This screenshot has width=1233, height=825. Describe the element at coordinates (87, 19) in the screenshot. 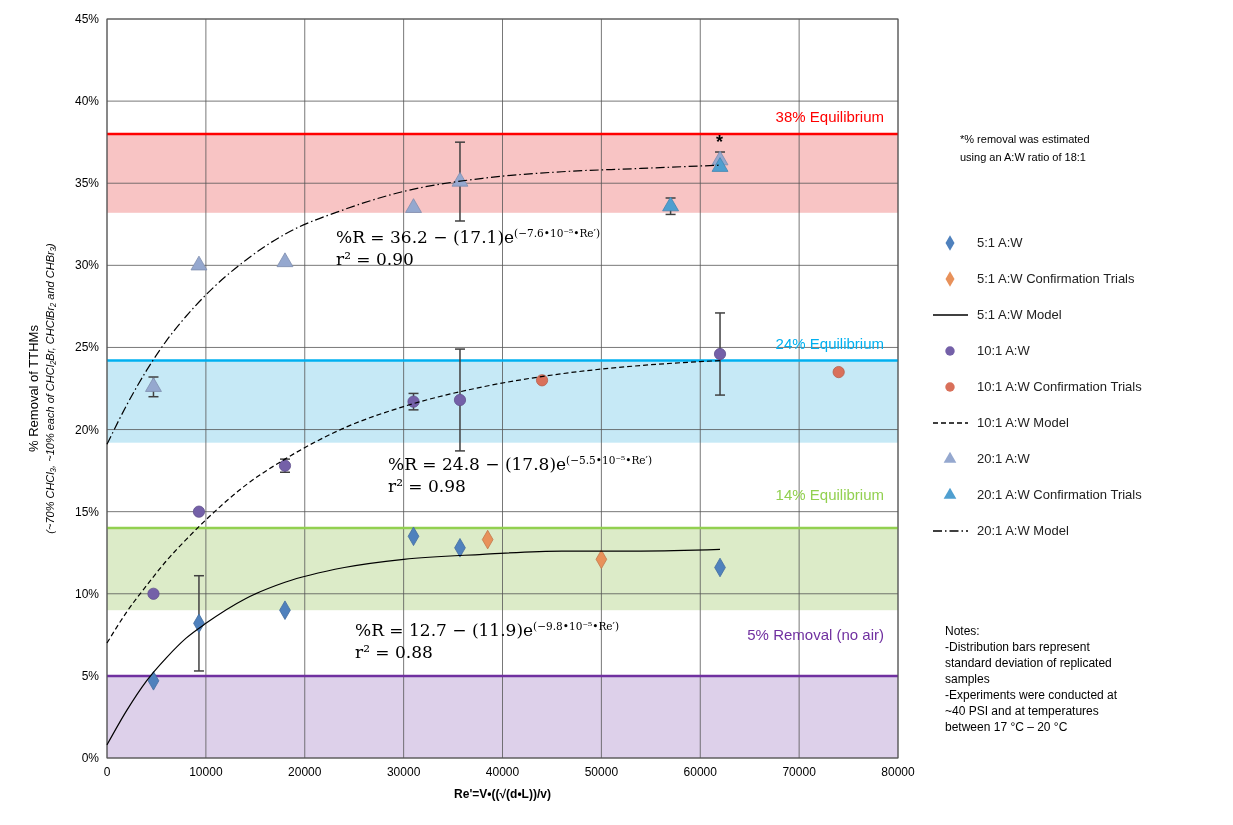

I see `y-tick-label: 45%` at that location.